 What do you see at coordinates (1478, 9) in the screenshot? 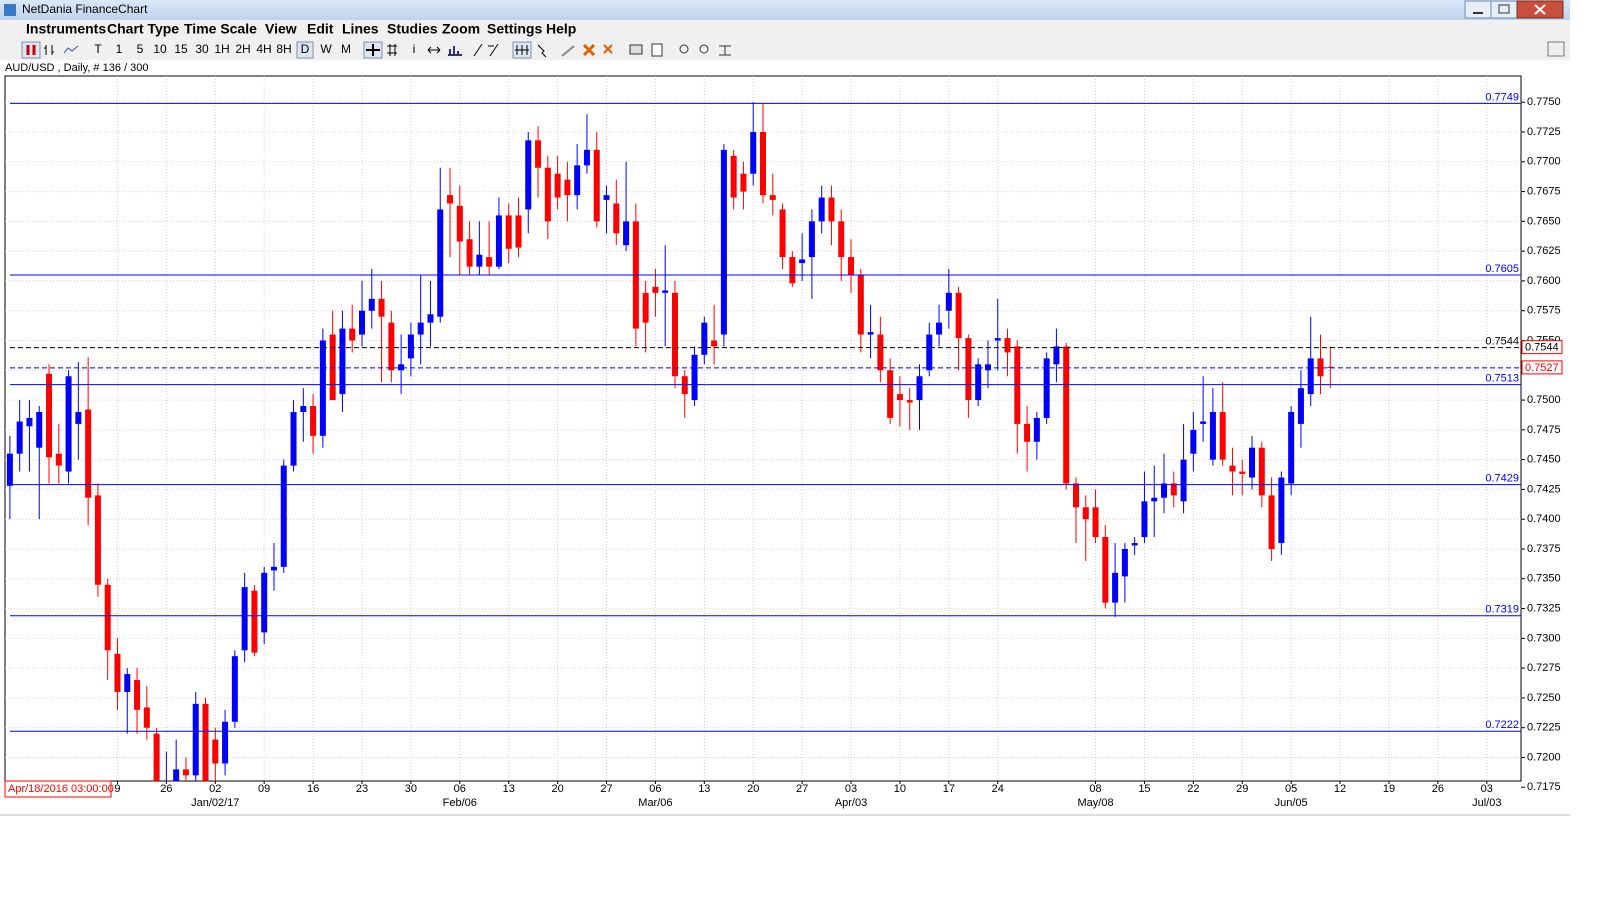
I see `minimize-button` at bounding box center [1478, 9].